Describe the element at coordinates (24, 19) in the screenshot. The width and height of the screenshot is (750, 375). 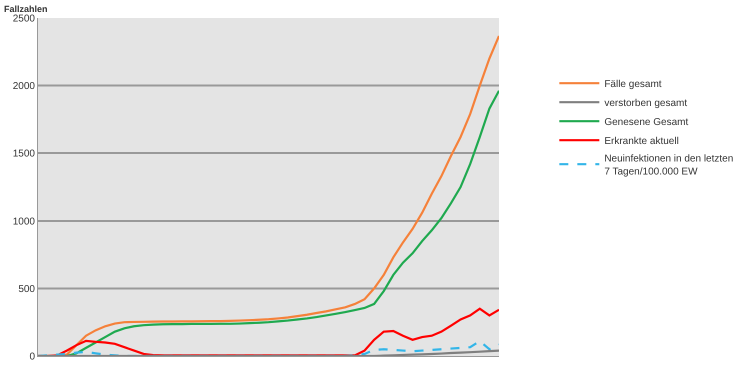
I see `y-tick-label: 2500` at that location.